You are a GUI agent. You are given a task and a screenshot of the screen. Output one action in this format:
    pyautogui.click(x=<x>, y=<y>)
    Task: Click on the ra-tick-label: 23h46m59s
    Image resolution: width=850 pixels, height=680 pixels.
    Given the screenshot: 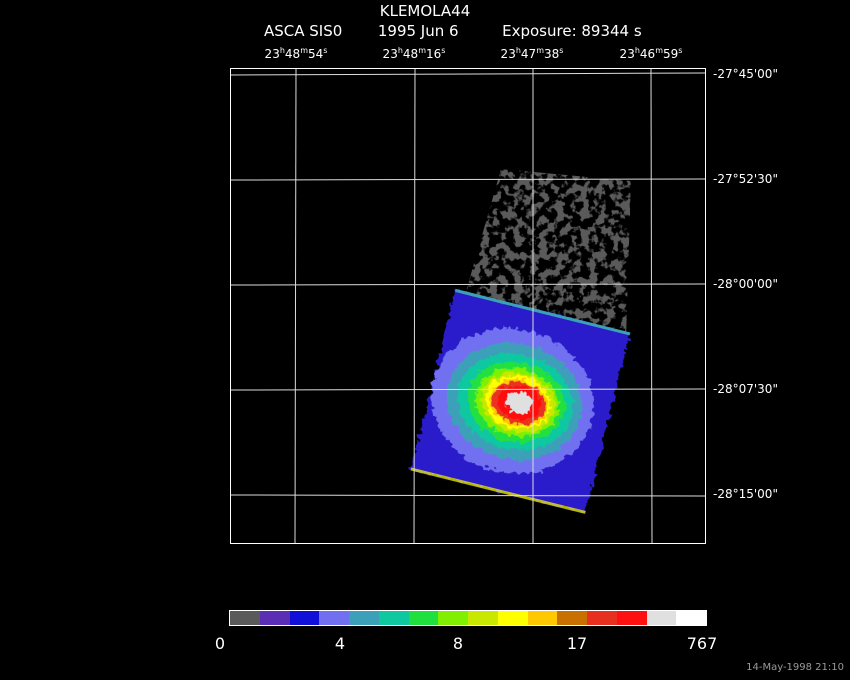 What is the action you would take?
    pyautogui.click(x=651, y=53)
    